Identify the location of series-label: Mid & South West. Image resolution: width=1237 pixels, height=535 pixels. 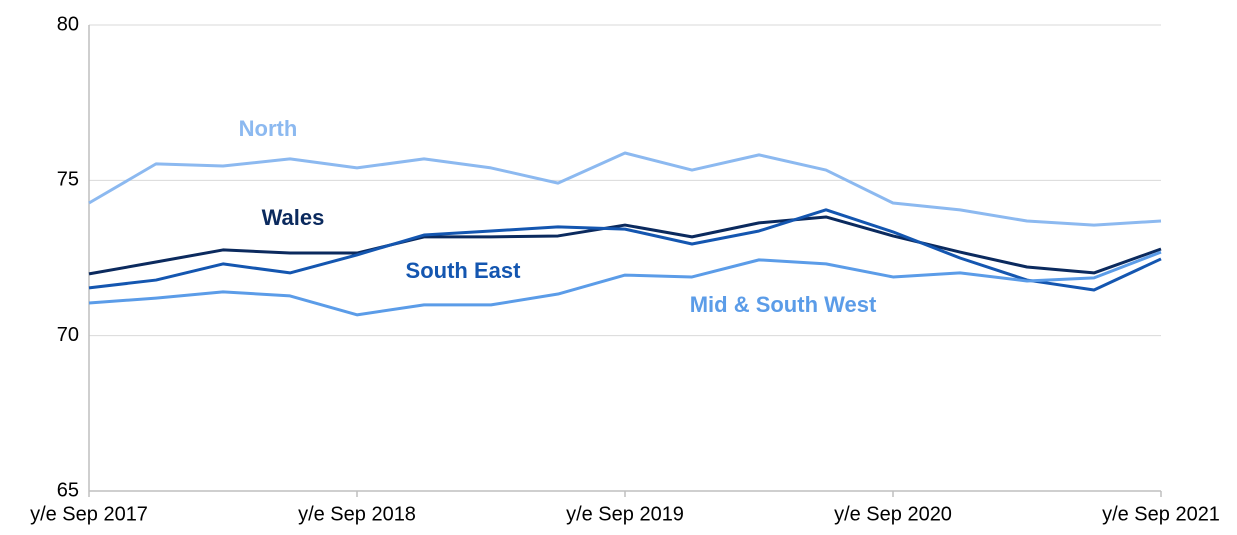
(783, 304).